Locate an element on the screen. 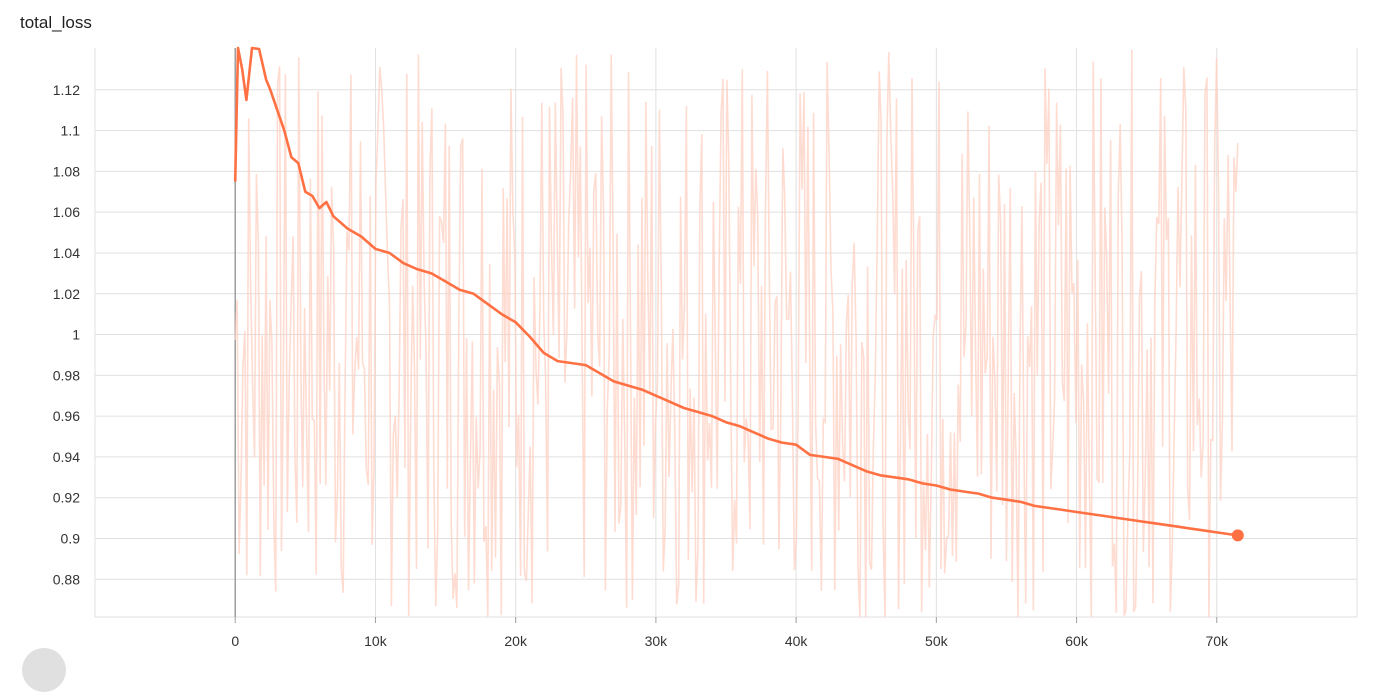 This screenshot has width=1378, height=692. x-tick-label: 50k is located at coordinates (937, 641).